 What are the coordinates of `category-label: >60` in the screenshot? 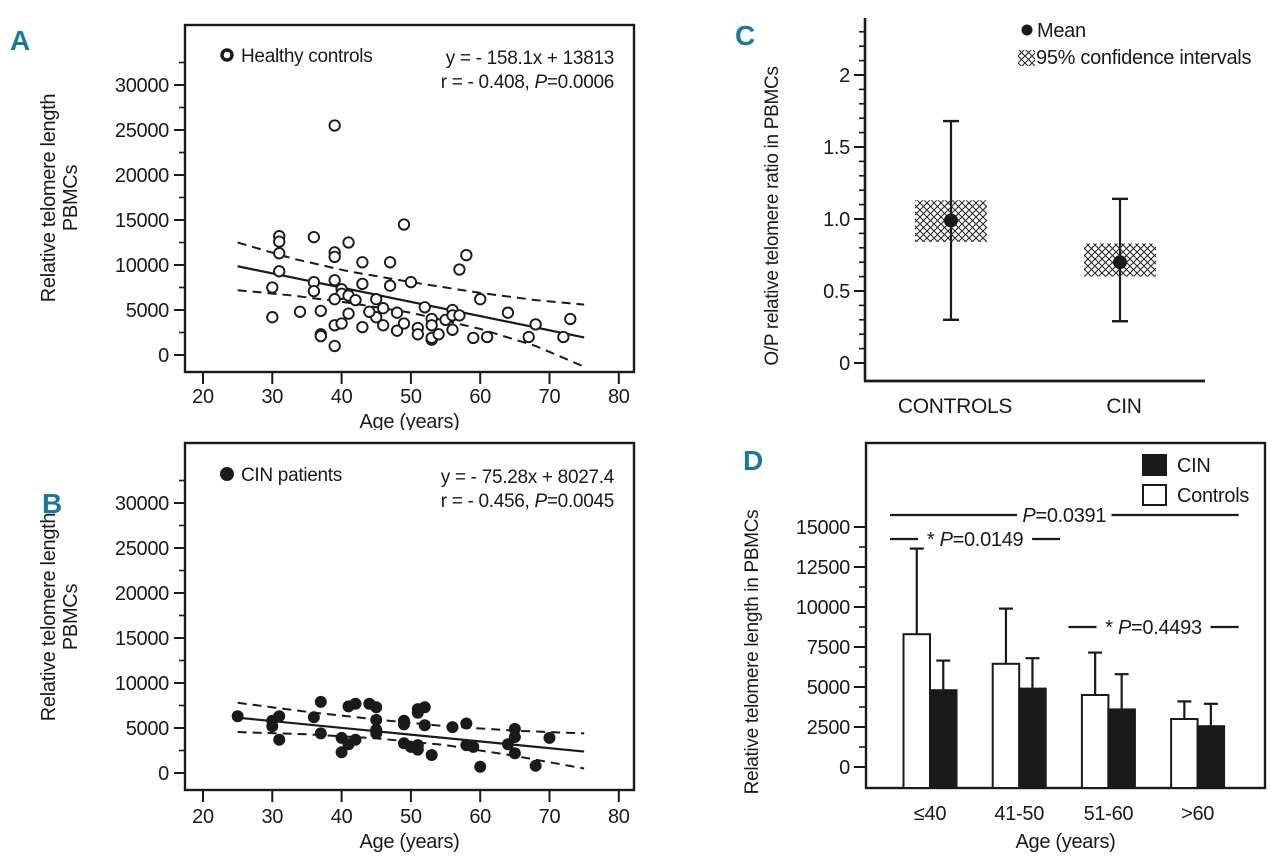 It's located at (1197, 814).